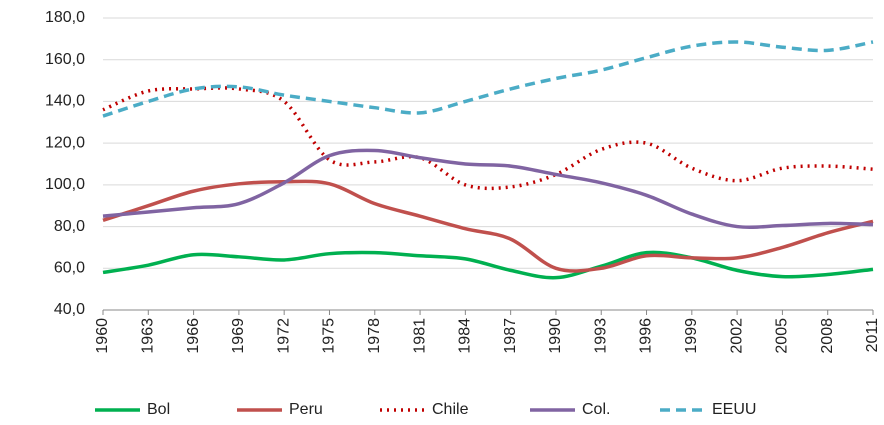 The width and height of the screenshot is (884, 425). I want to click on x-tick-label: 1996, so click(646, 336).